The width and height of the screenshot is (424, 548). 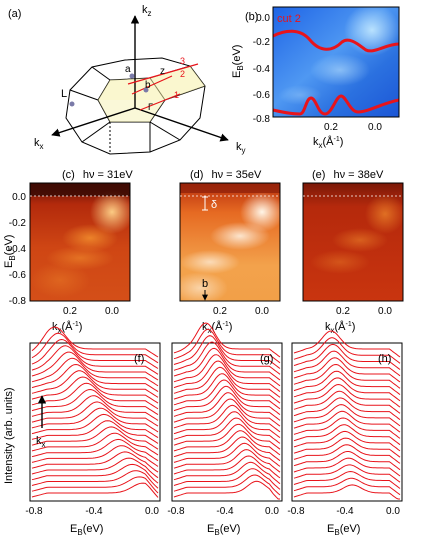 I want to click on panel-d-xticks: 0.2 0.0, so click(x=241, y=311).